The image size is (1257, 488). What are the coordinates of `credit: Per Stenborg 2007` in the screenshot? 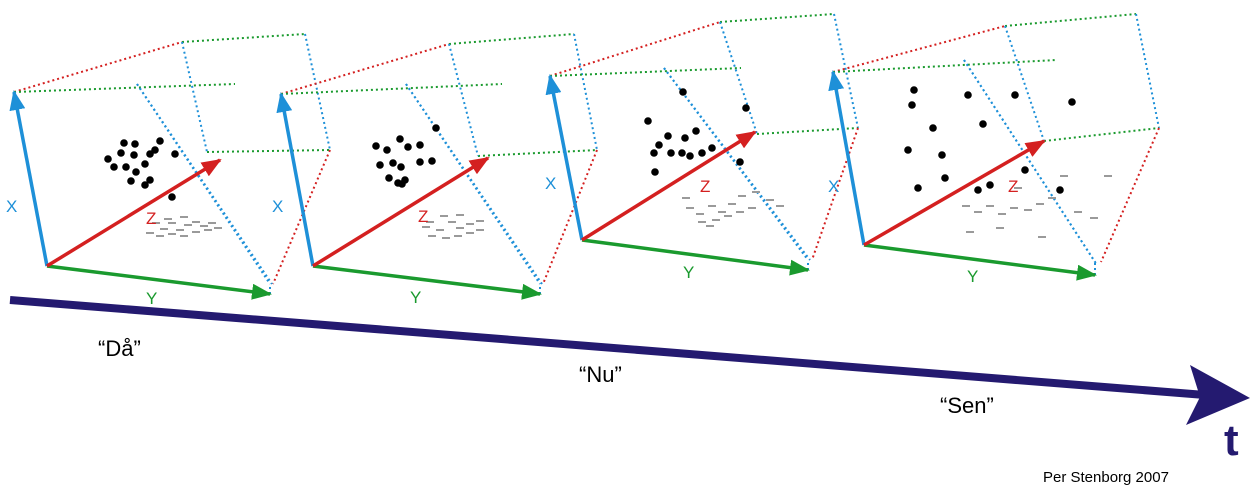 It's located at (1106, 477).